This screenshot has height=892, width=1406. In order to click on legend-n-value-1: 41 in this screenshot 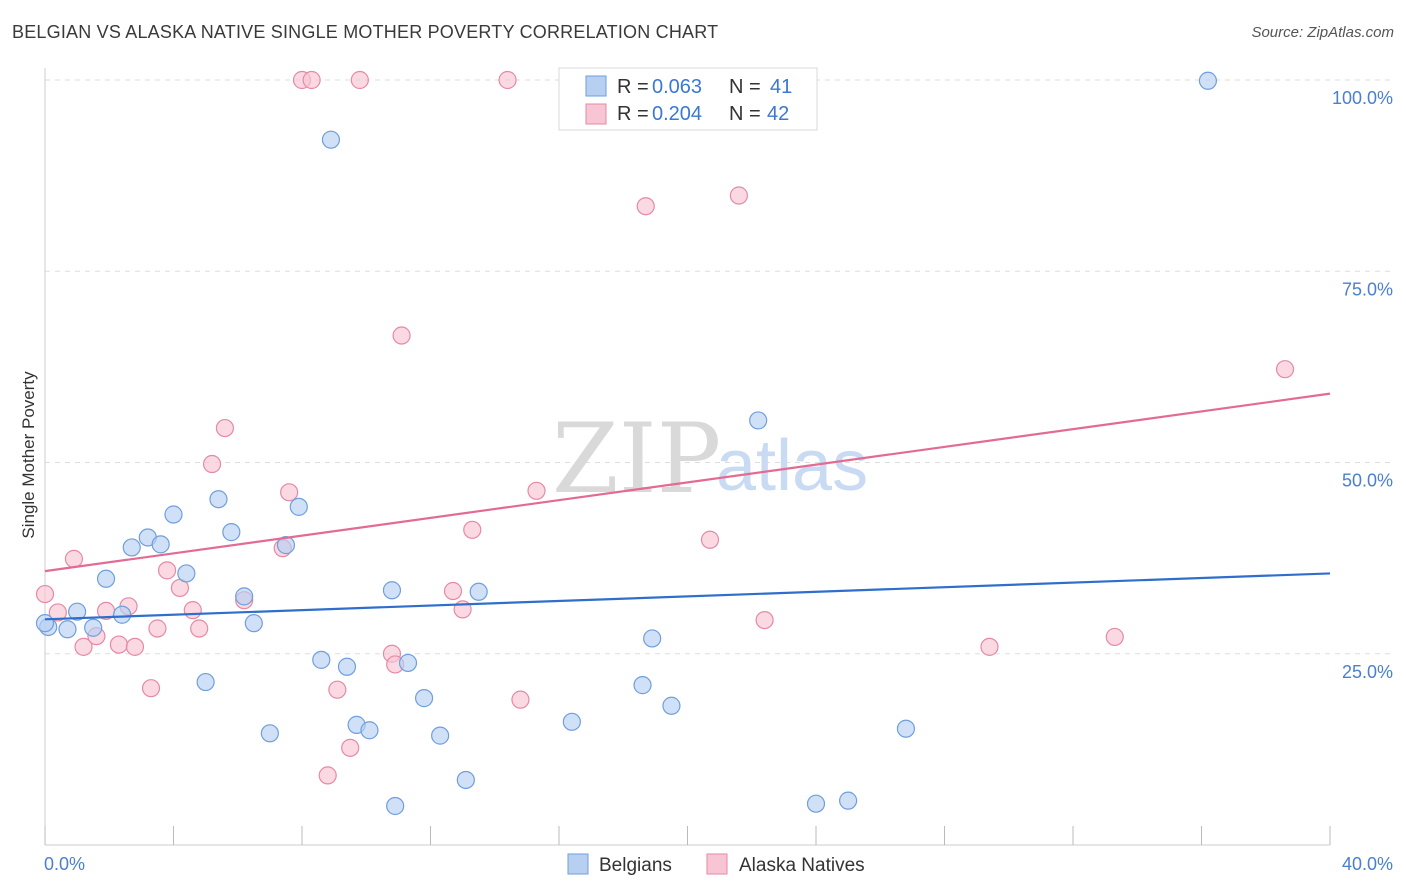, I will do `click(781, 87)`.